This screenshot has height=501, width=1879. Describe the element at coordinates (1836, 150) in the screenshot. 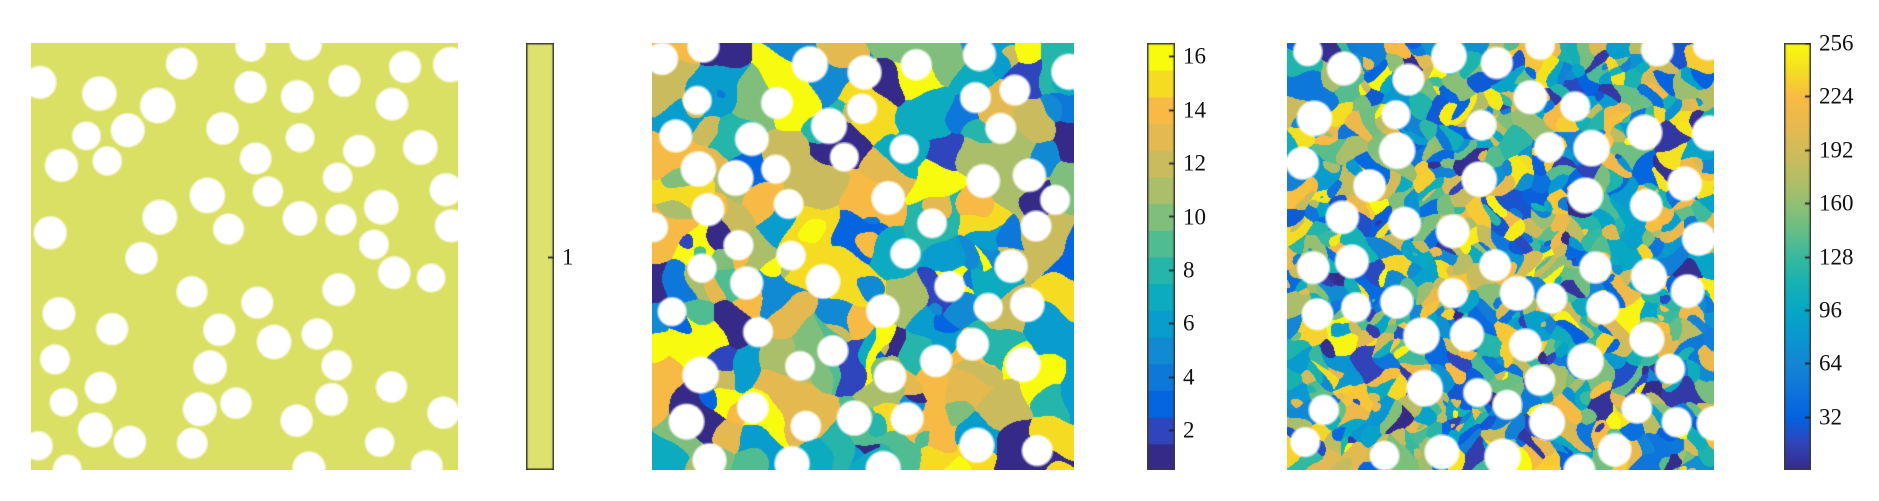

I see `colorbar-tick-label: 192` at that location.